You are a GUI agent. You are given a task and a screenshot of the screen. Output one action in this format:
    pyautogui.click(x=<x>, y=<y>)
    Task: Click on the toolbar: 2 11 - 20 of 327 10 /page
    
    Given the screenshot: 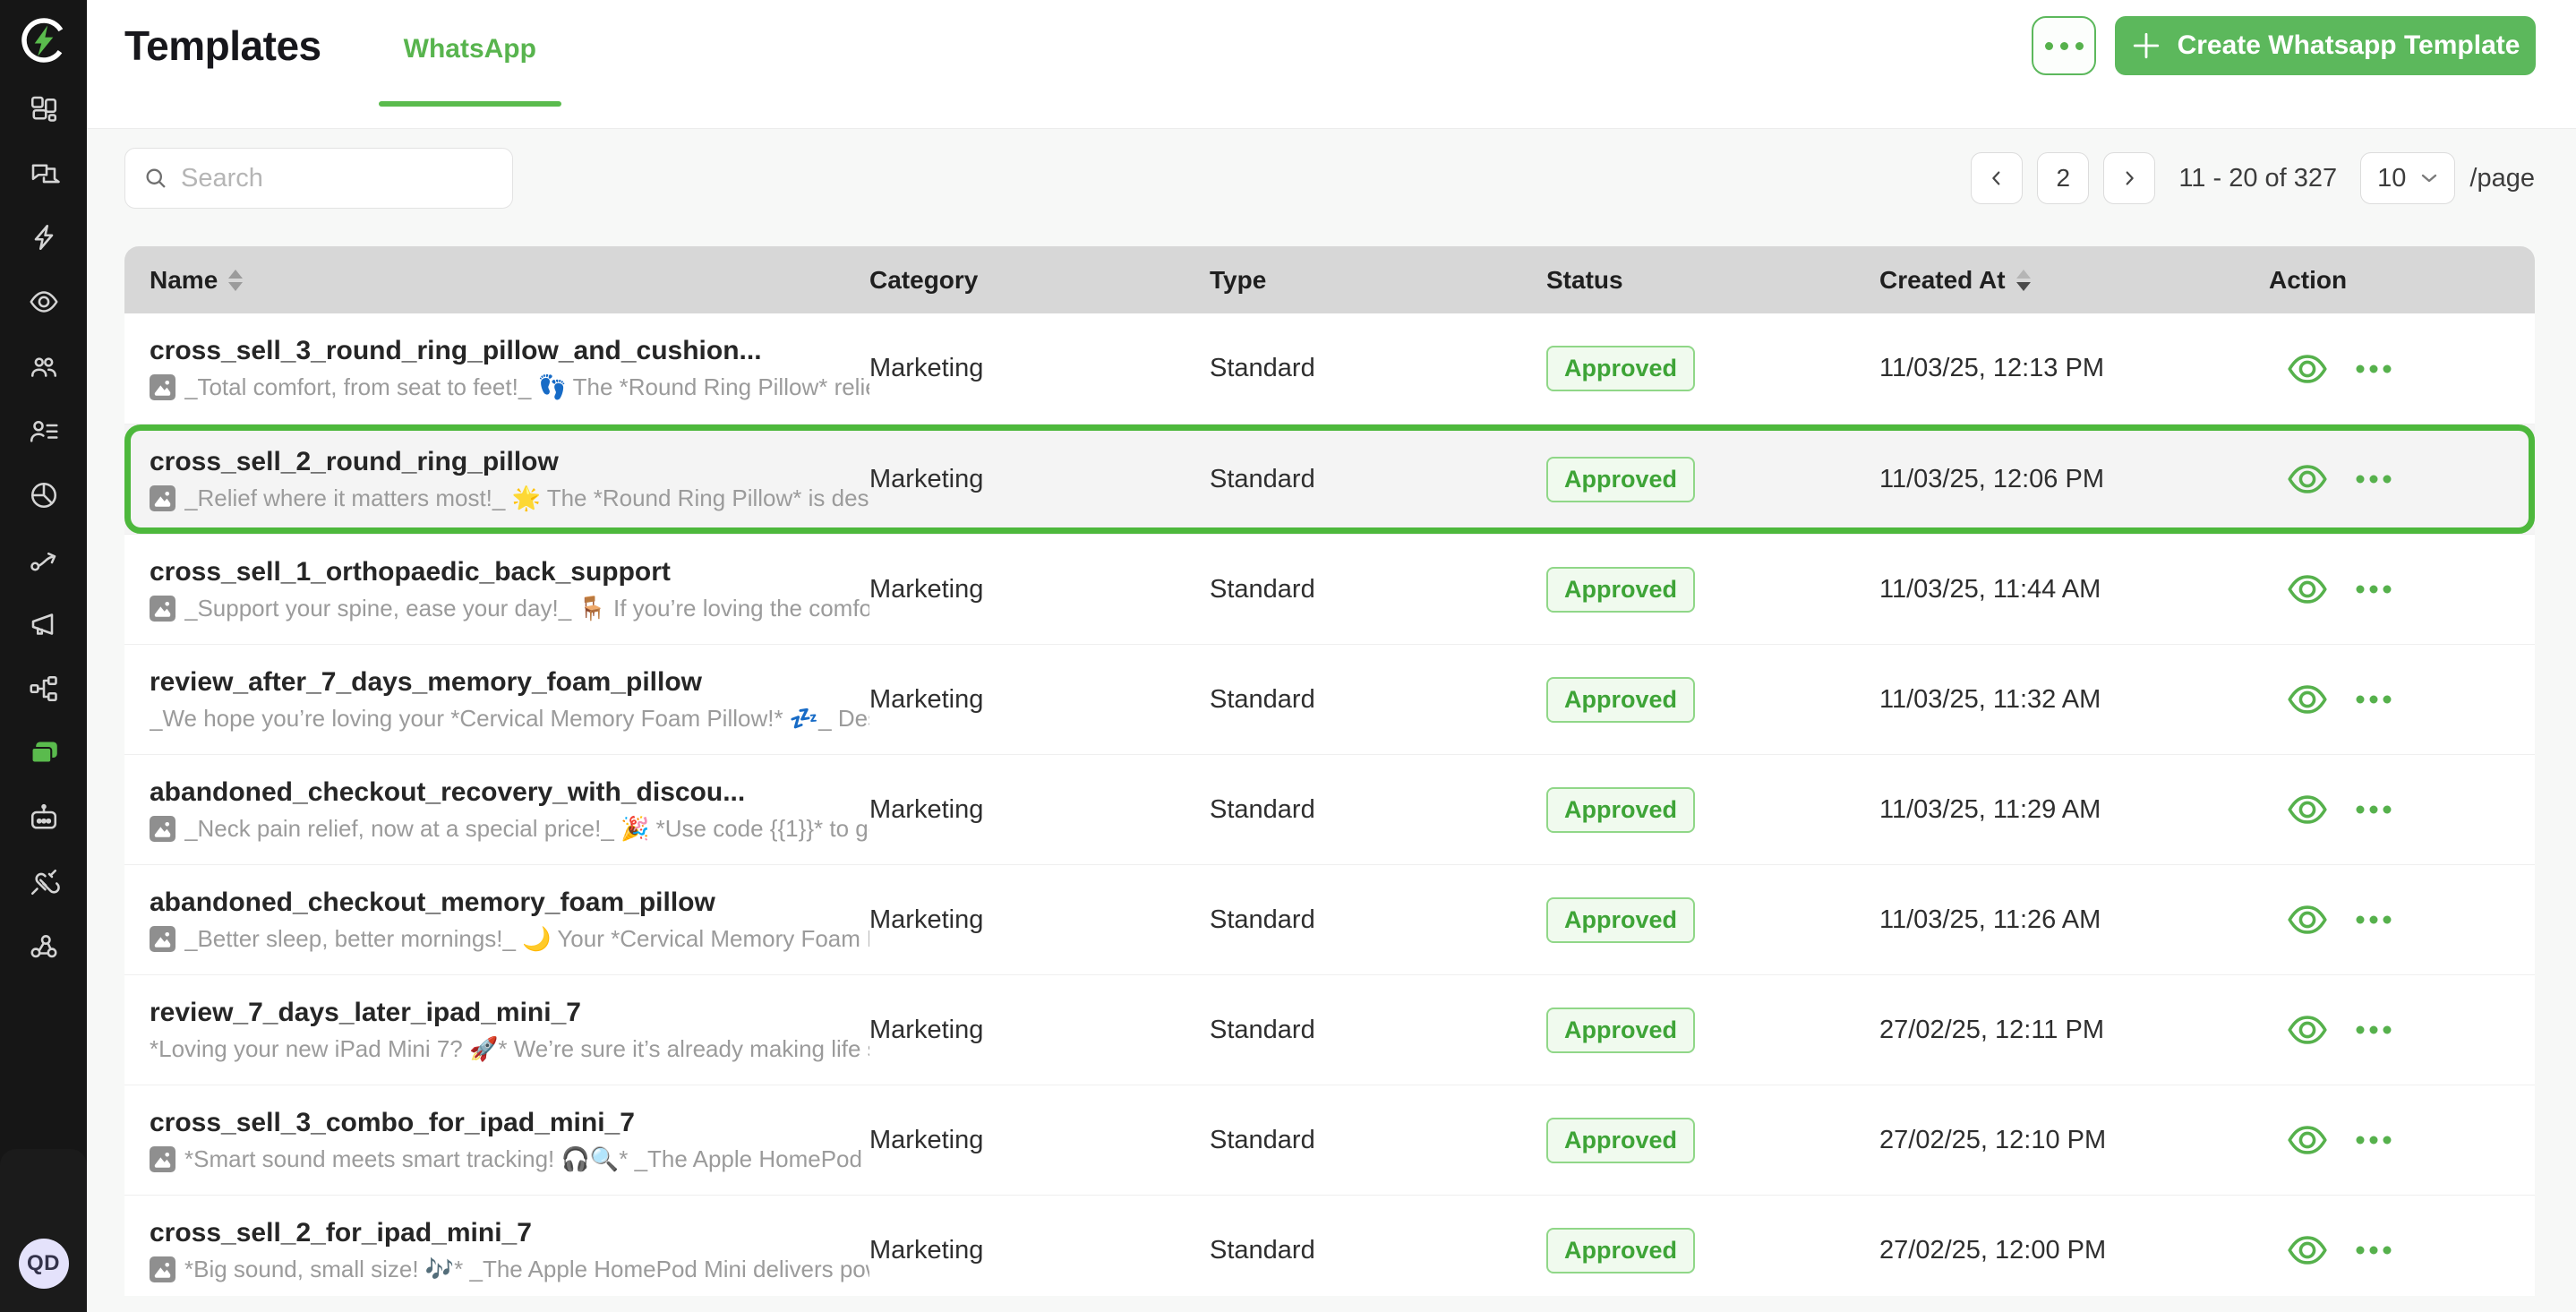 What is the action you would take?
    pyautogui.click(x=1329, y=179)
    